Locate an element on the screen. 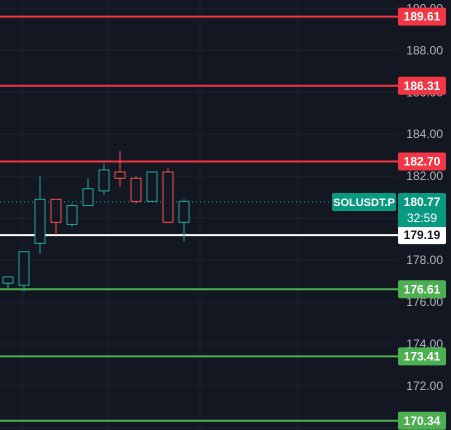  last-price-badge is located at coordinates (422, 209).